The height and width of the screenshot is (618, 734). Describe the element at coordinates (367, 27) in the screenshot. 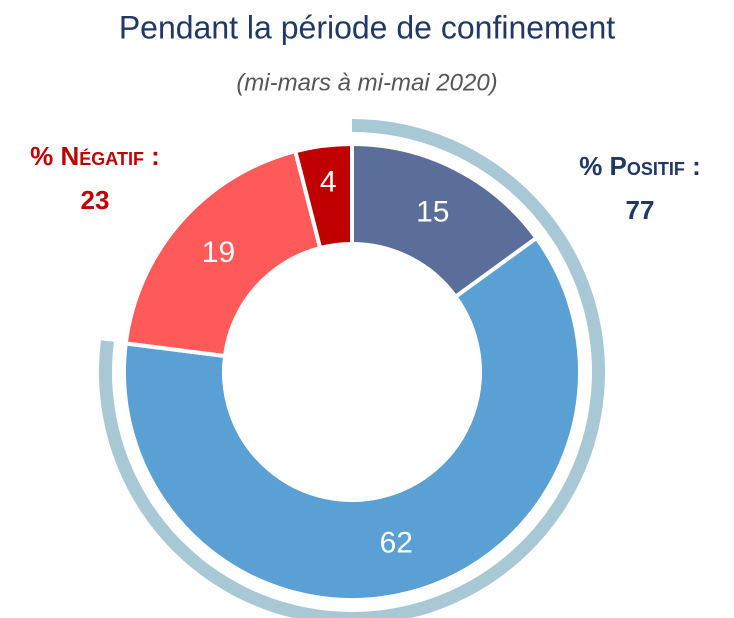

I see `chart-title: Pendant la période de confinement` at that location.